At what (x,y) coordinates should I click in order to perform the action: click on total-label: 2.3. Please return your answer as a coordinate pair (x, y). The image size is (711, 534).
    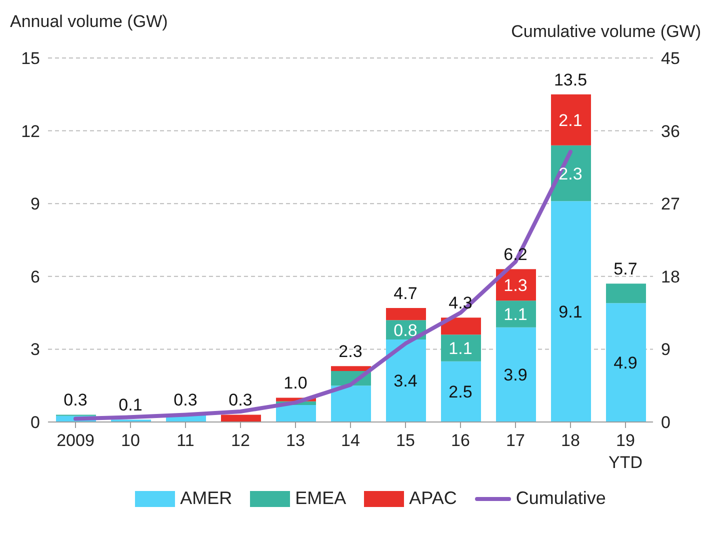
    Looking at the image, I should click on (350, 352).